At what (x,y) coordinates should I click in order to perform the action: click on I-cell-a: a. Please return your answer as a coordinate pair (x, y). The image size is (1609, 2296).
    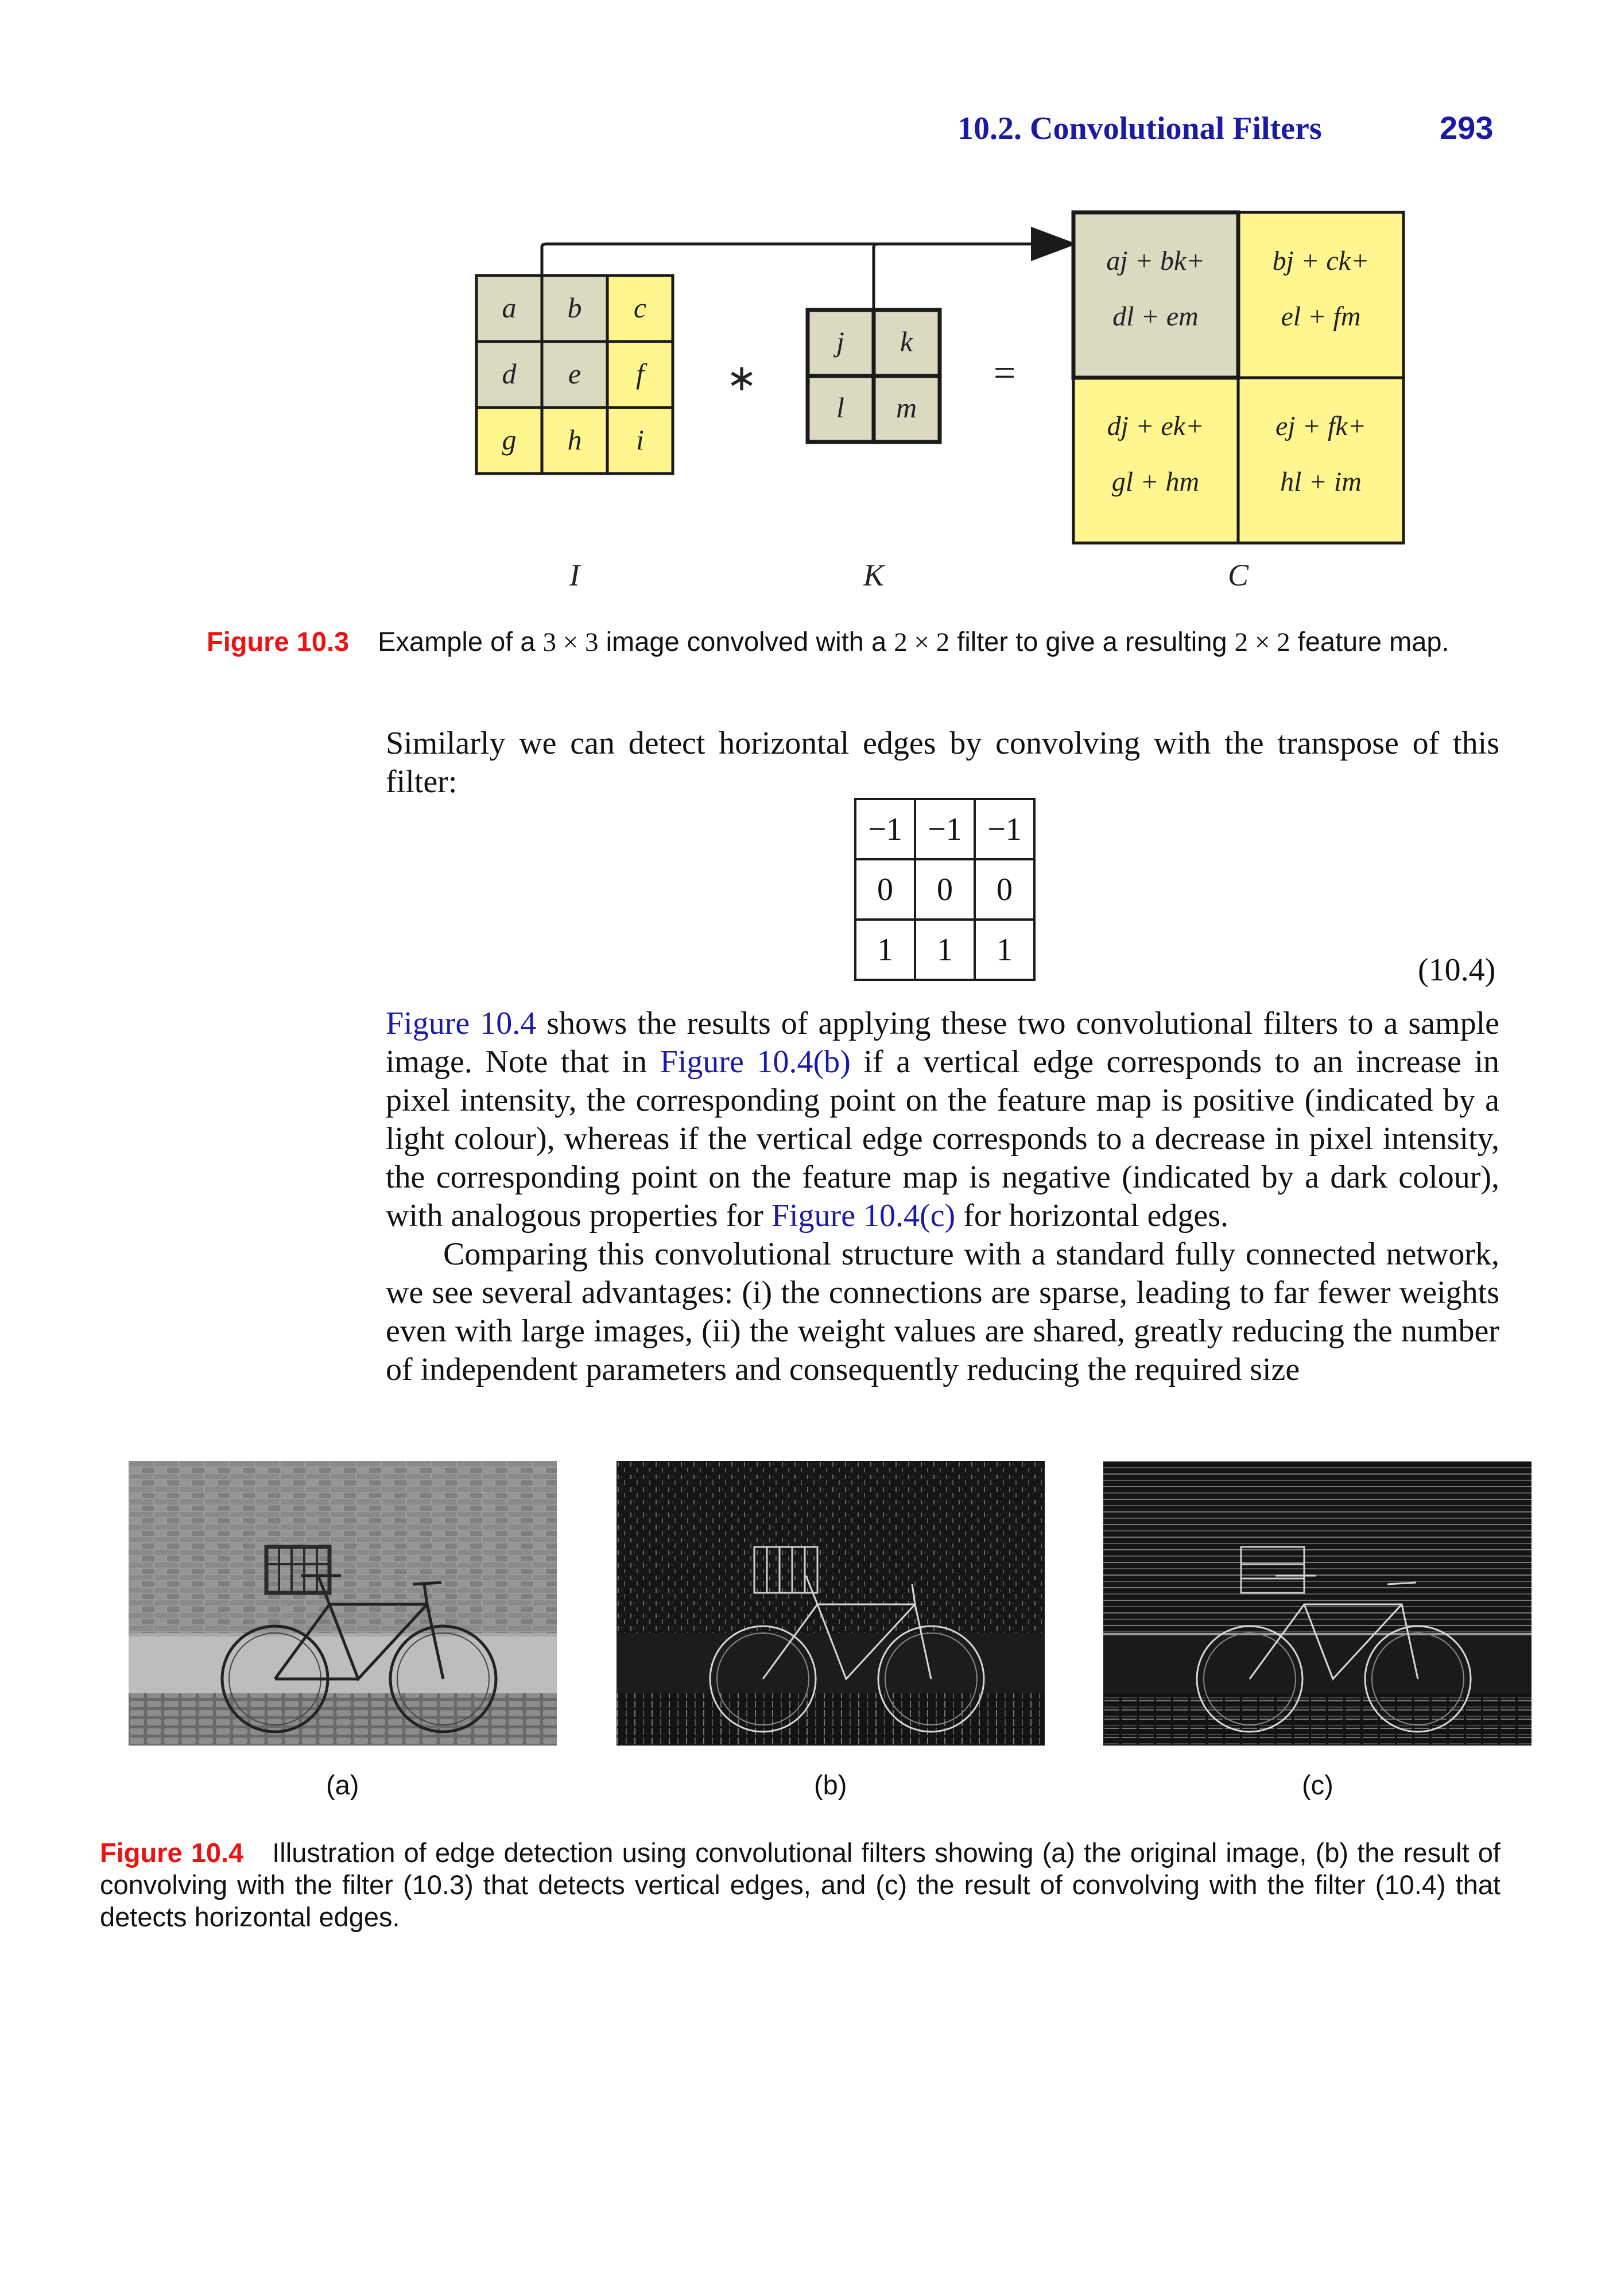
    Looking at the image, I should click on (509, 308).